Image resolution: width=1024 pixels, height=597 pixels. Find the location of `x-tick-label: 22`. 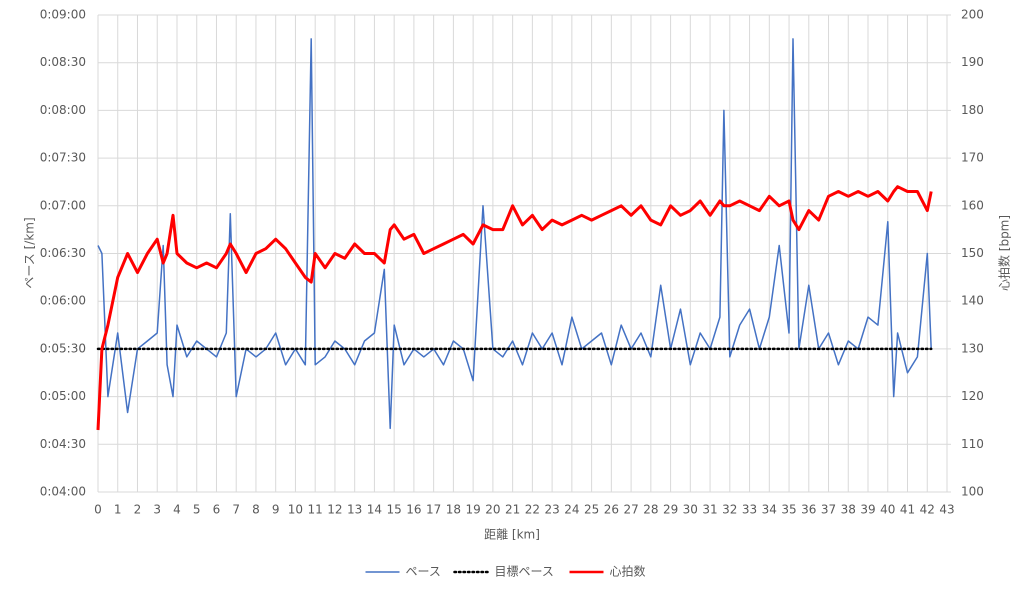

x-tick-label: 22 is located at coordinates (532, 510).